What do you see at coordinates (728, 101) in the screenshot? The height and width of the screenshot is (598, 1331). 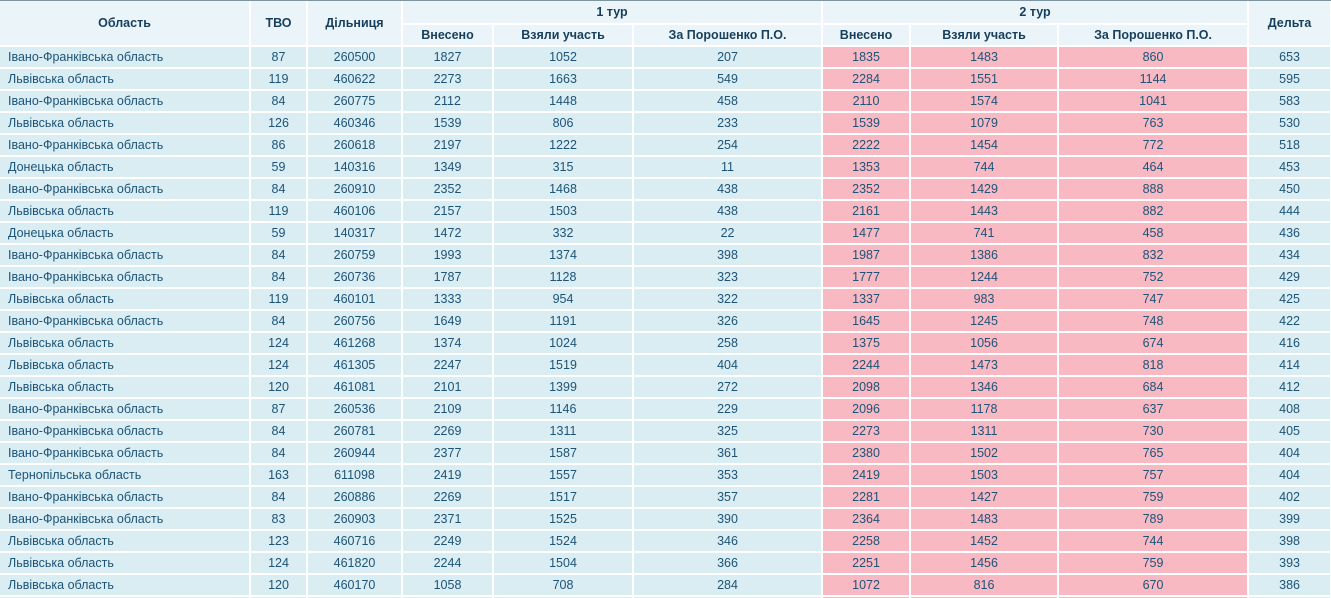 I see `cell-r1-poroshenko: 458` at bounding box center [728, 101].